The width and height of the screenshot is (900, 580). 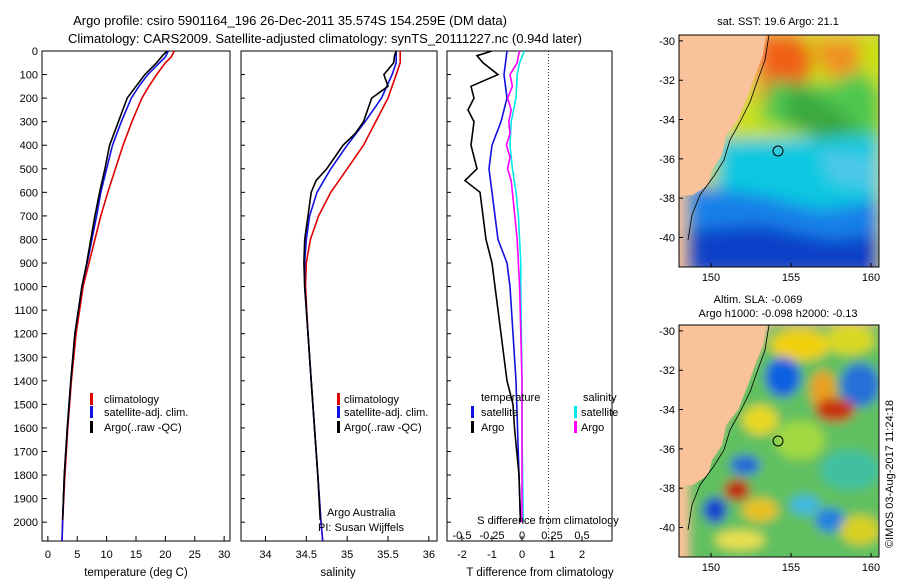 I want to click on legend-swatch-s-argo, so click(x=575, y=427).